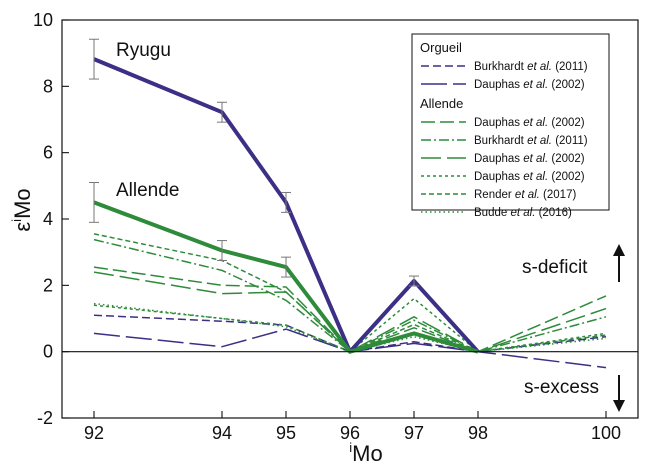 Image resolution: width=645 pixels, height=468 pixels. What do you see at coordinates (48, 352) in the screenshot?
I see `y-tick-label: 0` at bounding box center [48, 352].